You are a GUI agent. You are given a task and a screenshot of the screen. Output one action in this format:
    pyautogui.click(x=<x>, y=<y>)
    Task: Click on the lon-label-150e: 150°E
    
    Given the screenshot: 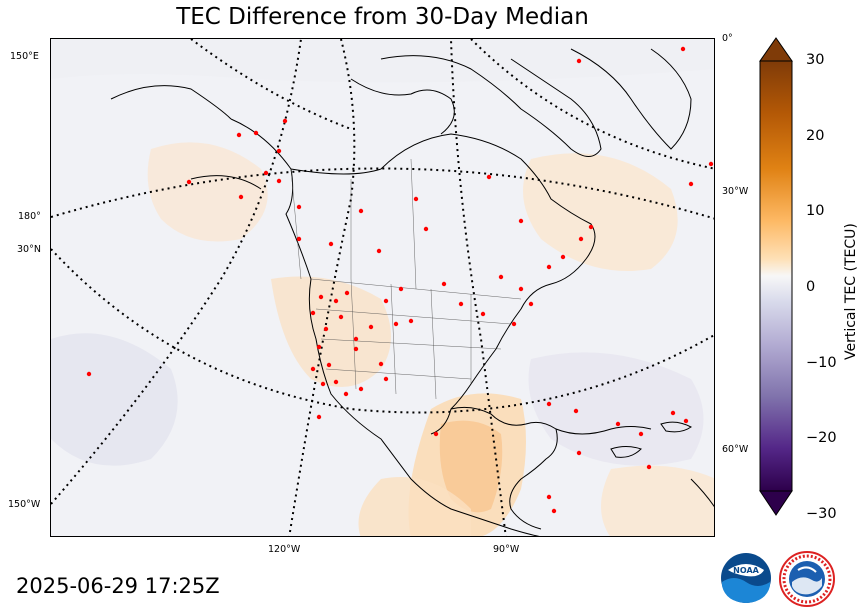 What is the action you would take?
    pyautogui.click(x=24, y=56)
    